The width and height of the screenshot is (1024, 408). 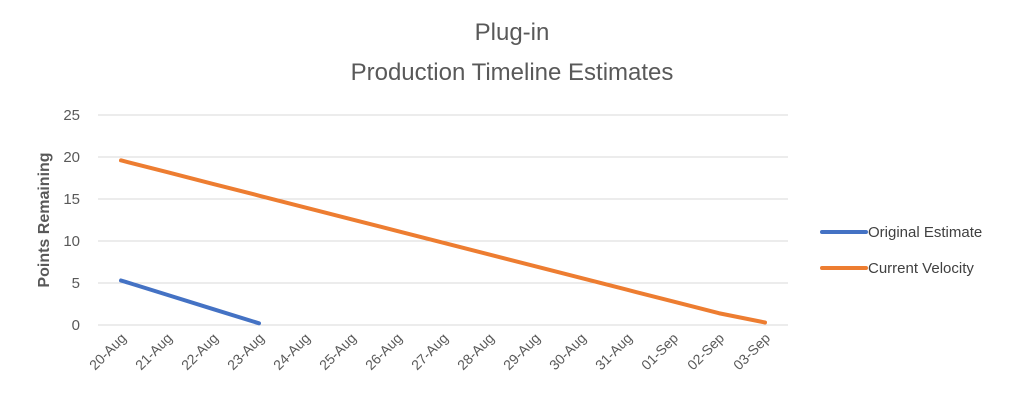 I want to click on x-tick-label: 23-Aug, so click(x=245, y=351).